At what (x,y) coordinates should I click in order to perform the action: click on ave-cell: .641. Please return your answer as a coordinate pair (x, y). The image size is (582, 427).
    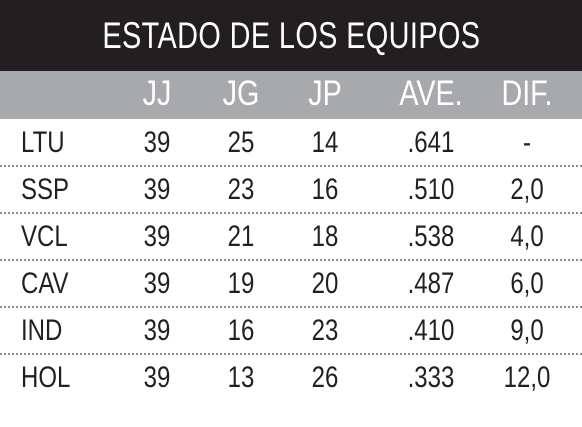
    Looking at the image, I should click on (431, 142).